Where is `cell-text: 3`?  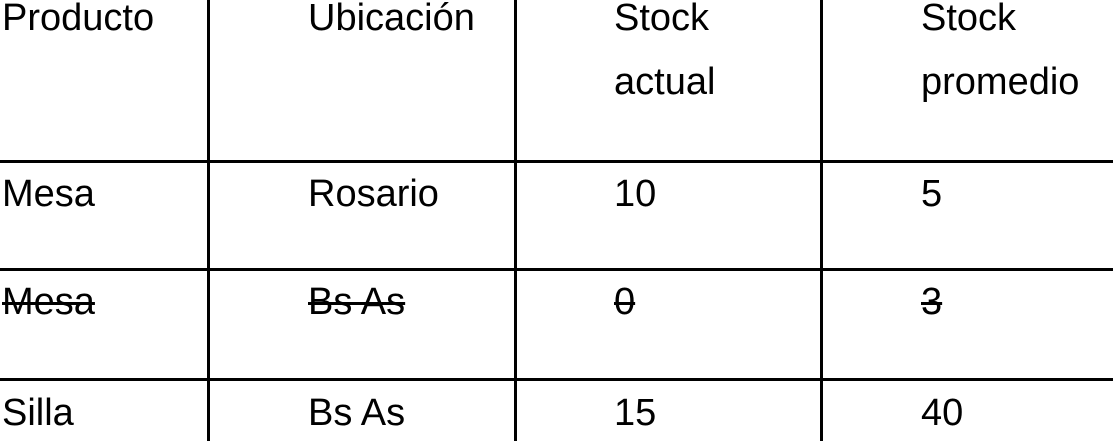 cell-text: 3 is located at coordinates (932, 302).